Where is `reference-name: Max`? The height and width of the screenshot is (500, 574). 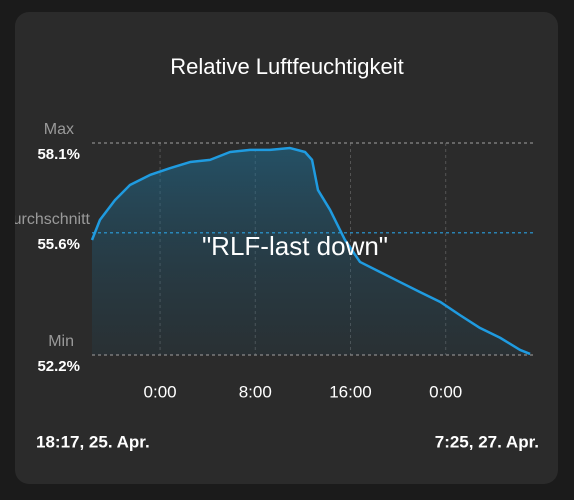 reference-name: Max is located at coordinates (59, 129).